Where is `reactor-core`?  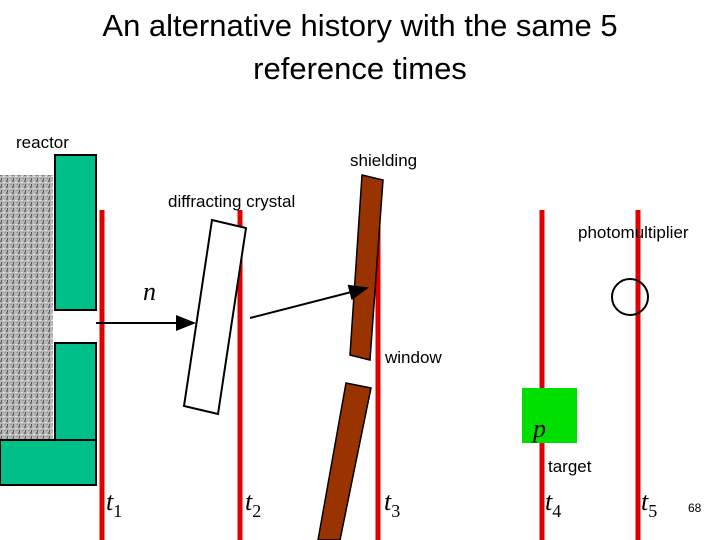
reactor-core is located at coordinates (26, 307).